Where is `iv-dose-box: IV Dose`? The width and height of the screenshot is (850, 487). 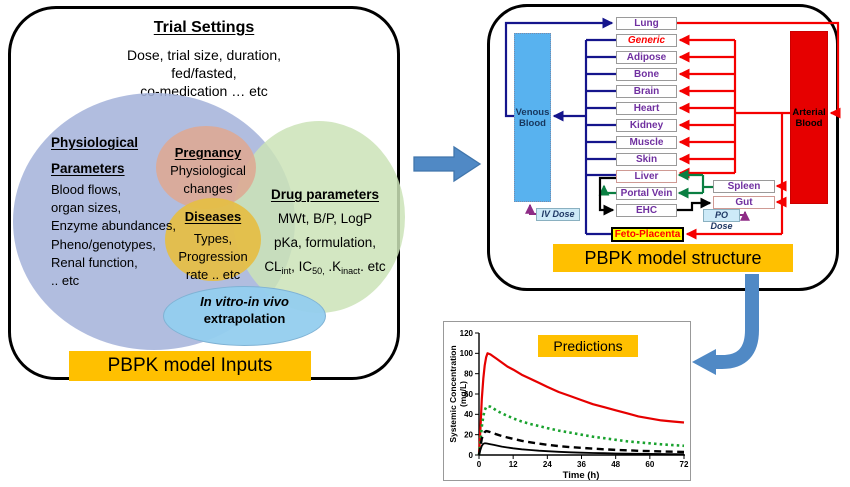
iv-dose-box: IV Dose is located at coordinates (558, 214).